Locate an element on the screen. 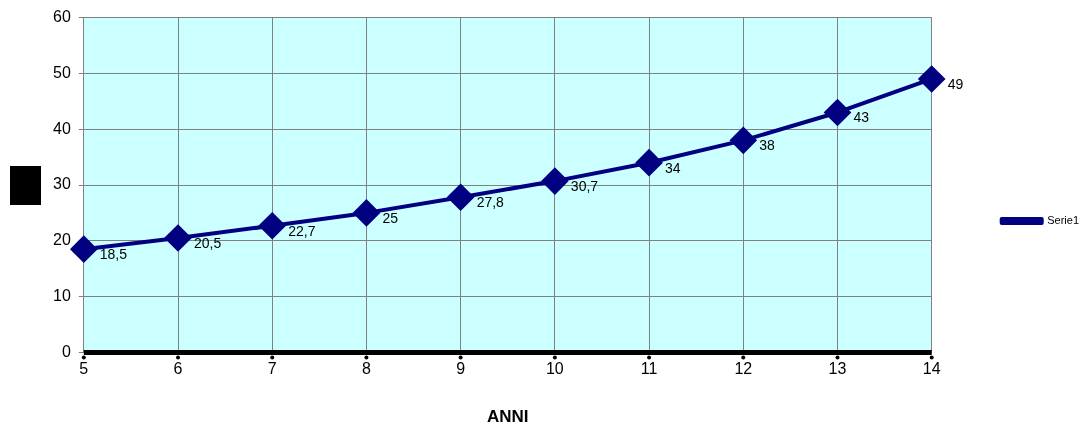 The height and width of the screenshot is (432, 1089). data-label: 27,8 is located at coordinates (490, 202).